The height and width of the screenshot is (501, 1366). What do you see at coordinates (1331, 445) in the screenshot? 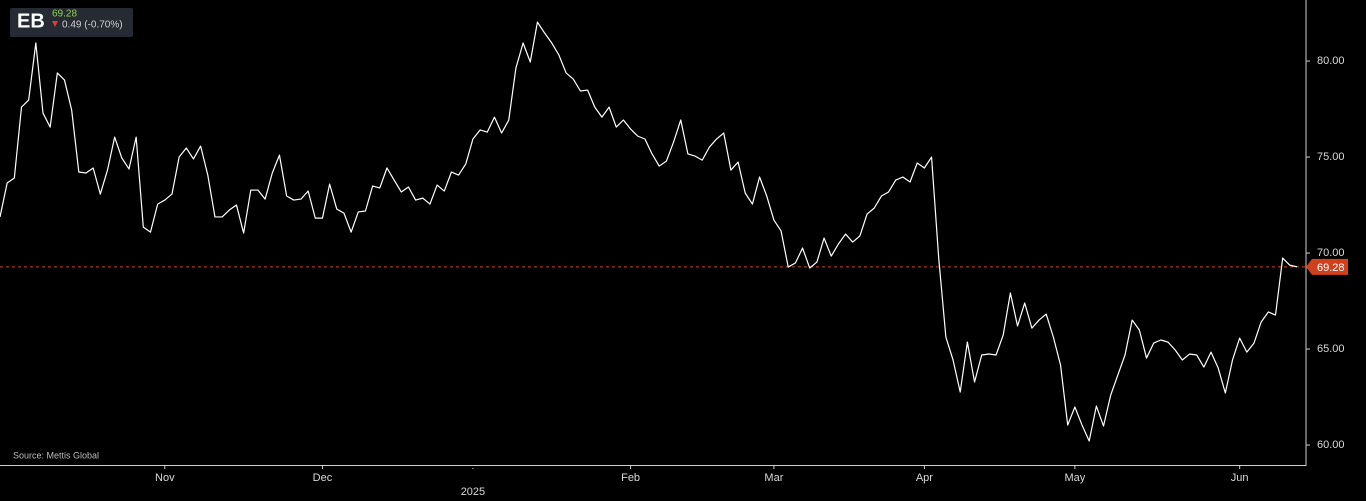
I see `y-tick-label: 60.00` at bounding box center [1331, 445].